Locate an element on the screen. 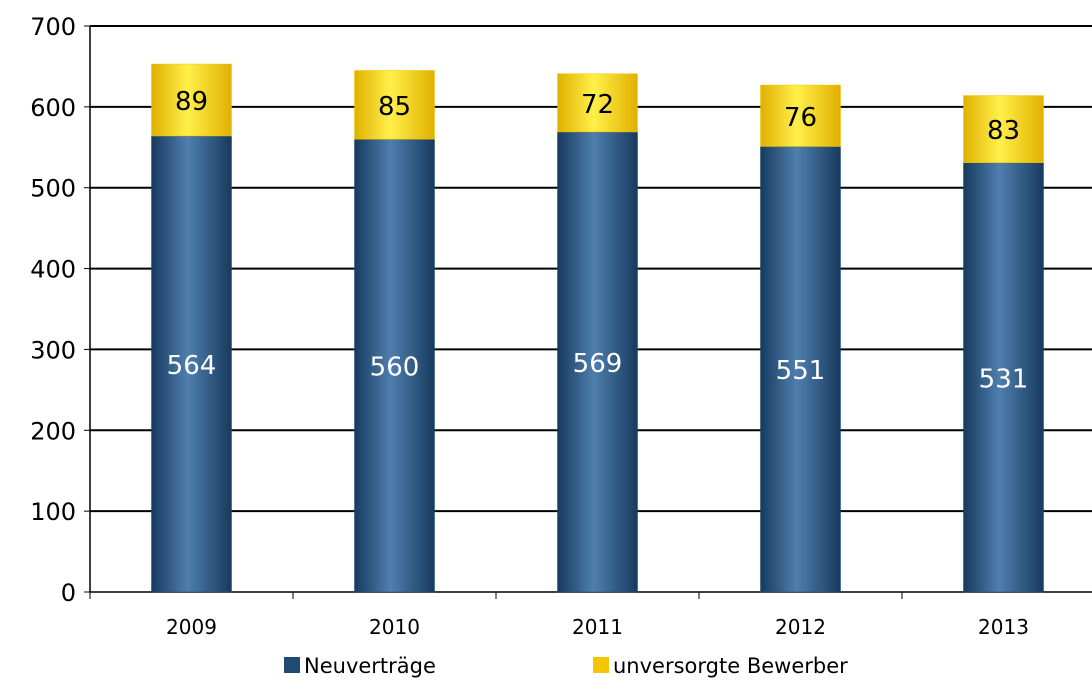 The image size is (1092, 689). y-tick-label: 300 is located at coordinates (53, 350).